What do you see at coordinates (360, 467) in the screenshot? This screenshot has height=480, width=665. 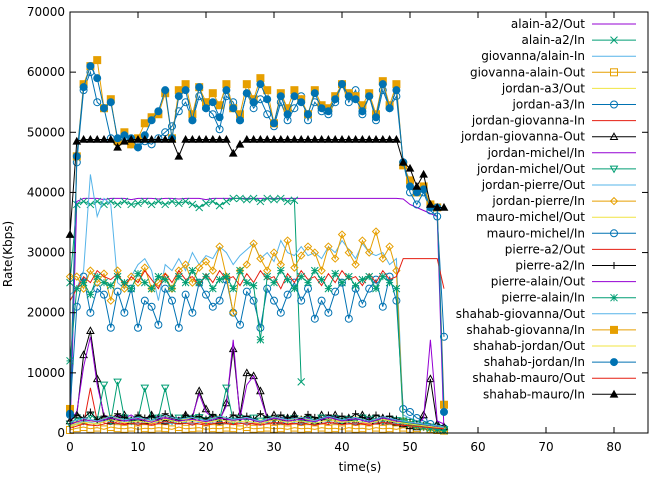 I see `x-axis-label: time(s)` at bounding box center [360, 467].